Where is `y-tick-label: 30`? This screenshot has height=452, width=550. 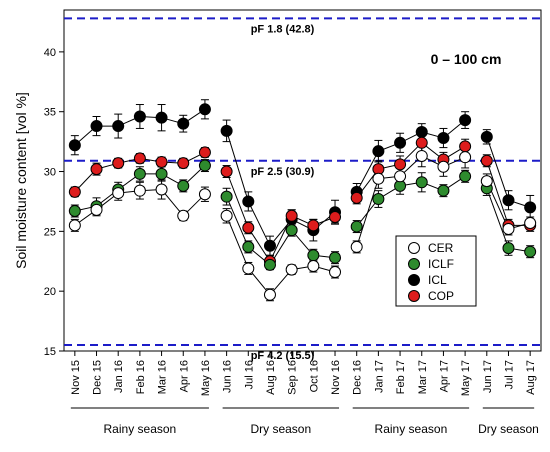 y-tick-label: 30 is located at coordinates (50, 173).